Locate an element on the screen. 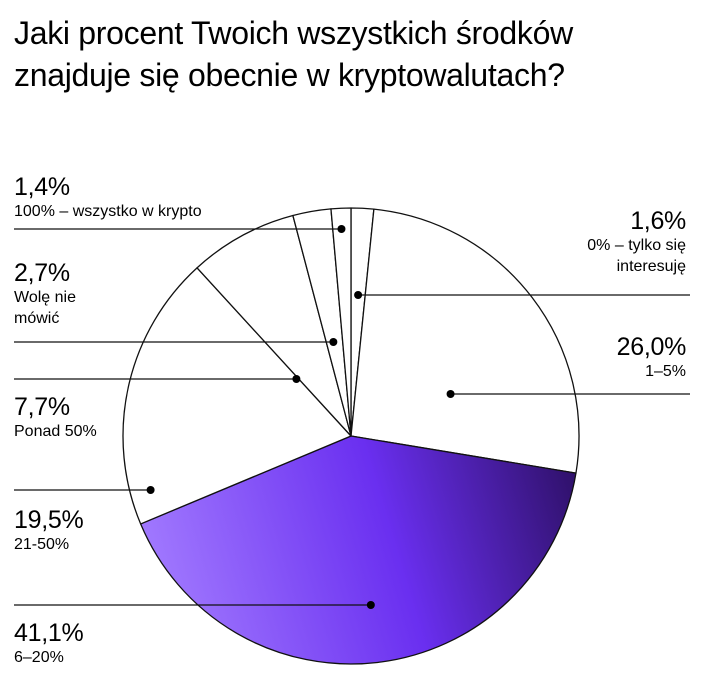 The height and width of the screenshot is (682, 708). slice-category-label: Wolę nie mówić is located at coordinates (45, 308).